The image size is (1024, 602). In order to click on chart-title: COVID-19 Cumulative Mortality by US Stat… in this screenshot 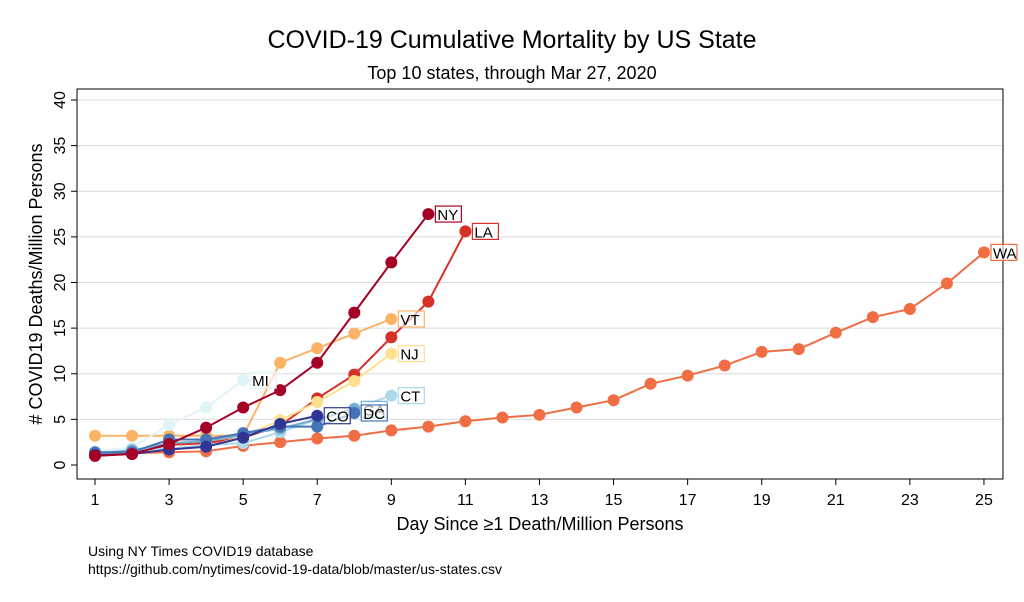, I will do `click(512, 40)`.